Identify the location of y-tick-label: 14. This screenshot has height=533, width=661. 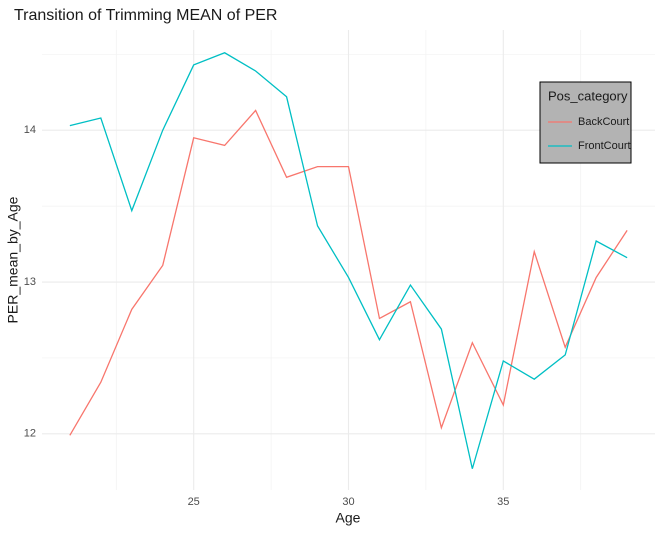
(30, 130).